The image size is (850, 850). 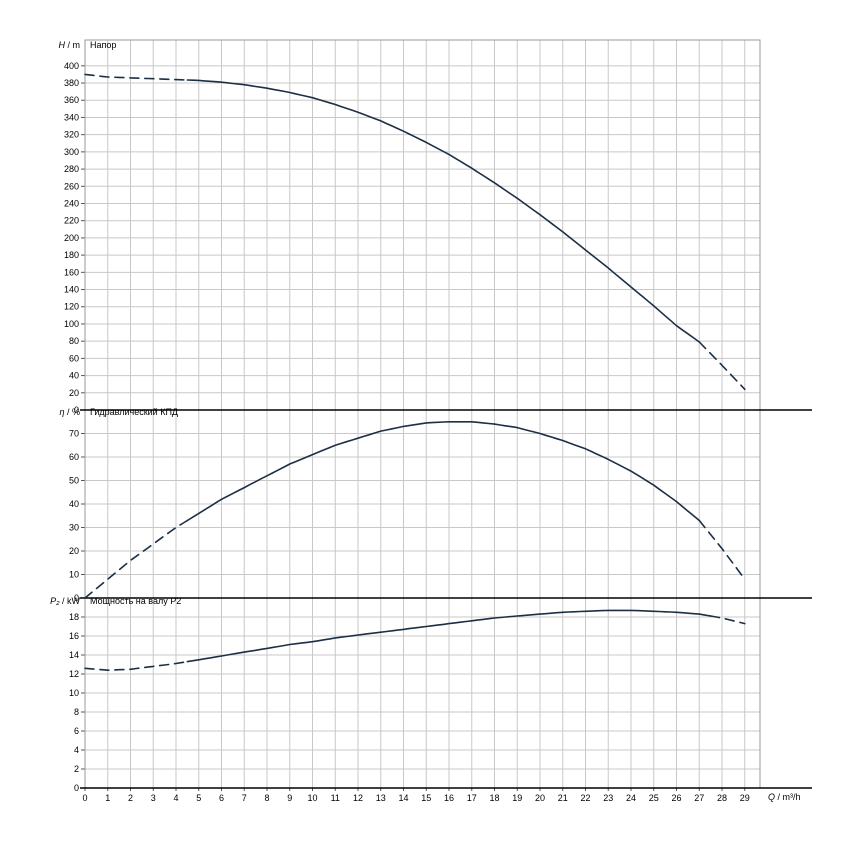 I want to click on efficiency-axis-var: η, so click(x=62, y=412).